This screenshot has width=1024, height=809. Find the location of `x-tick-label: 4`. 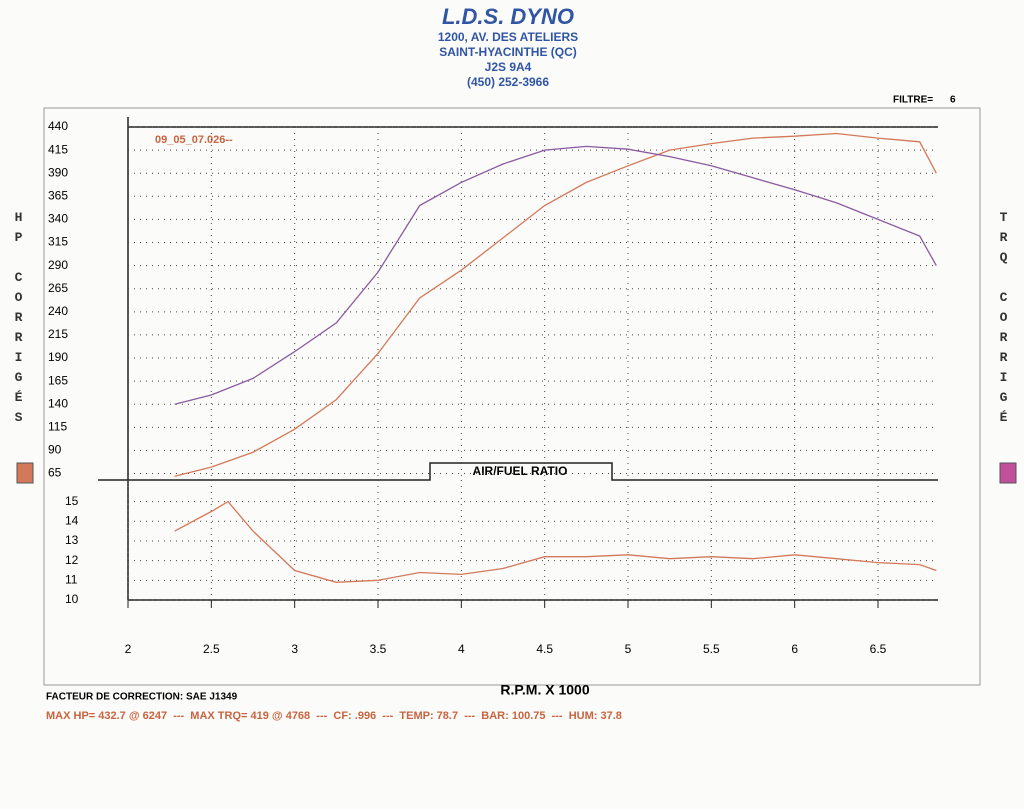

x-tick-label: 4 is located at coordinates (461, 649).